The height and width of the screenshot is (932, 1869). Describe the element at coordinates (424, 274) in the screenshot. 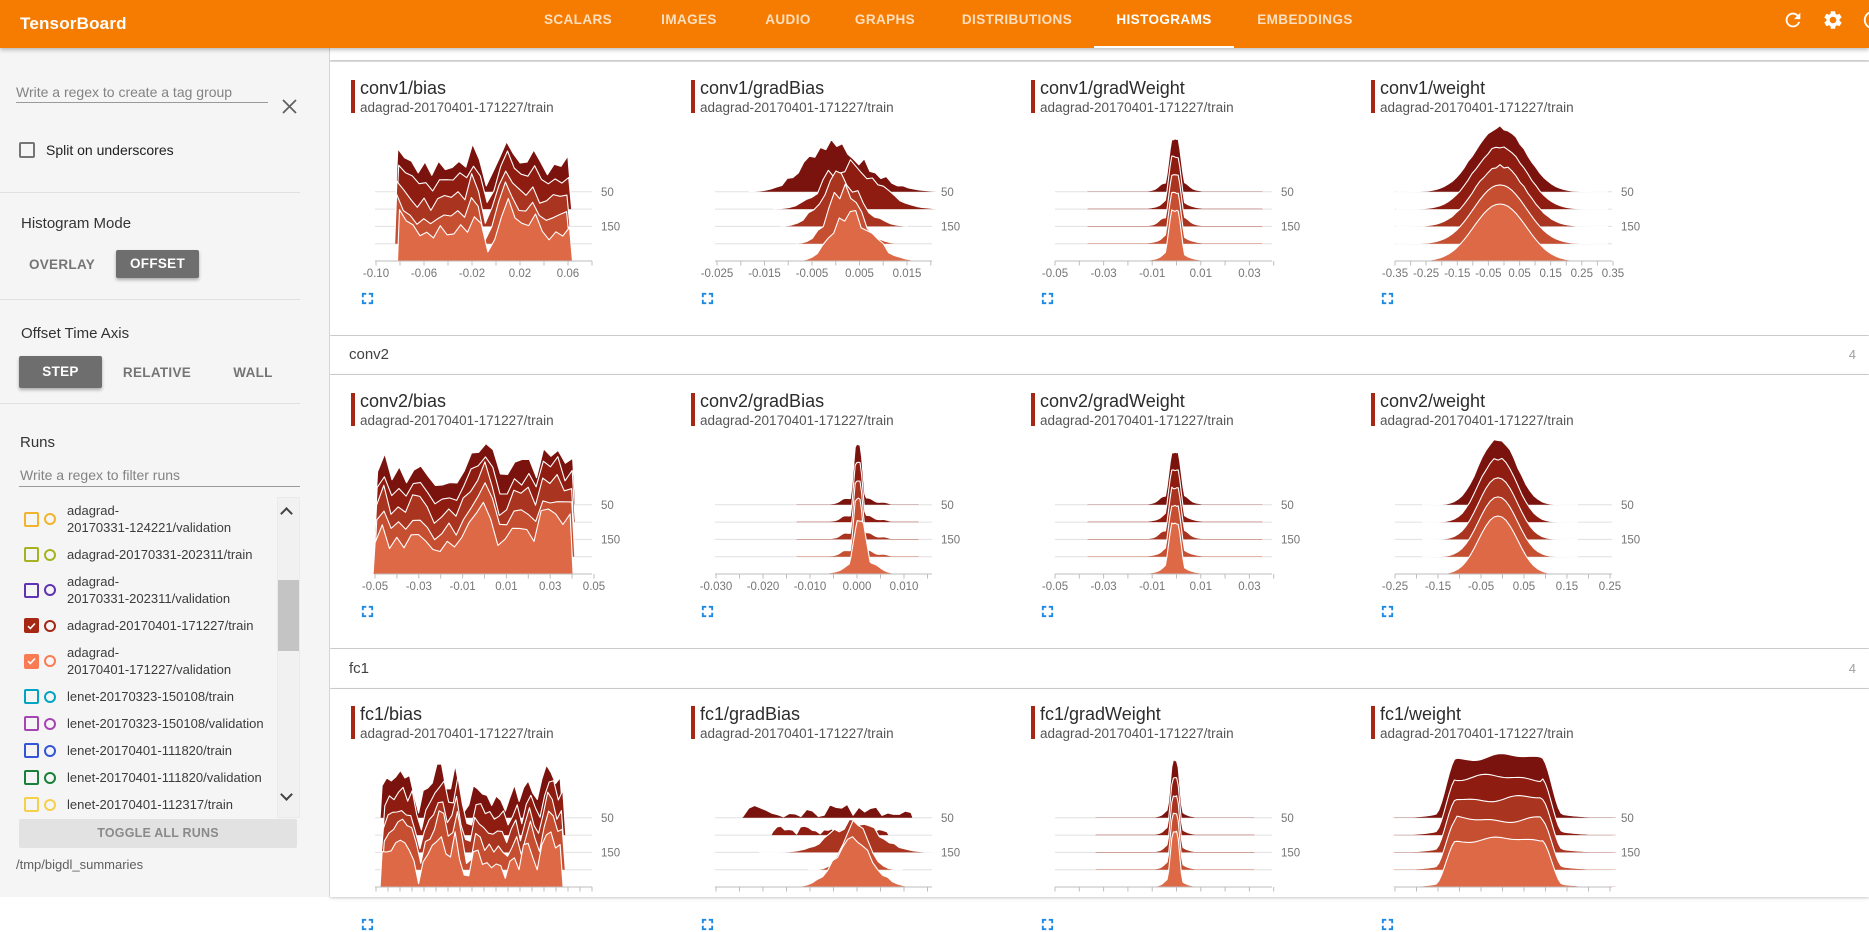

I see `svg-text: -0.06` at that location.